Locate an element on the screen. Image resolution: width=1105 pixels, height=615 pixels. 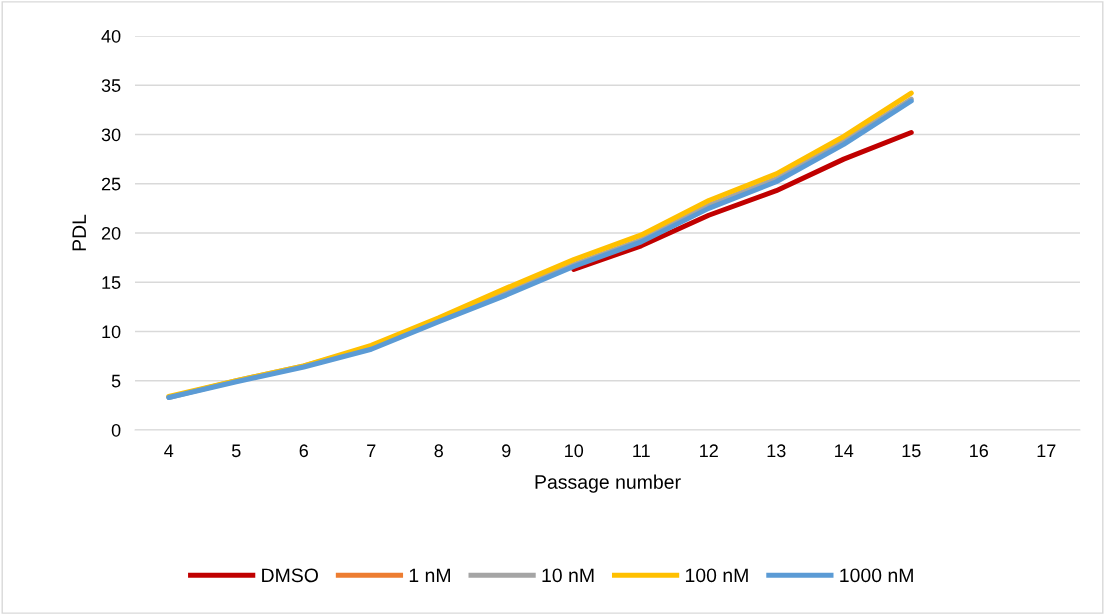
y-tick-label: 40 is located at coordinates (111, 36).